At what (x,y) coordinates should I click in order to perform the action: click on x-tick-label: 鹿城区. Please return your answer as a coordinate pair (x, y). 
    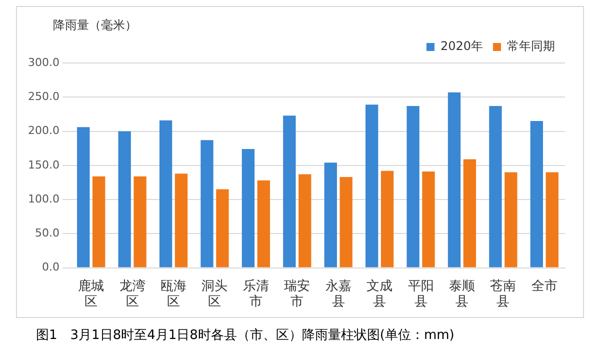
    Looking at the image, I should click on (91, 294).